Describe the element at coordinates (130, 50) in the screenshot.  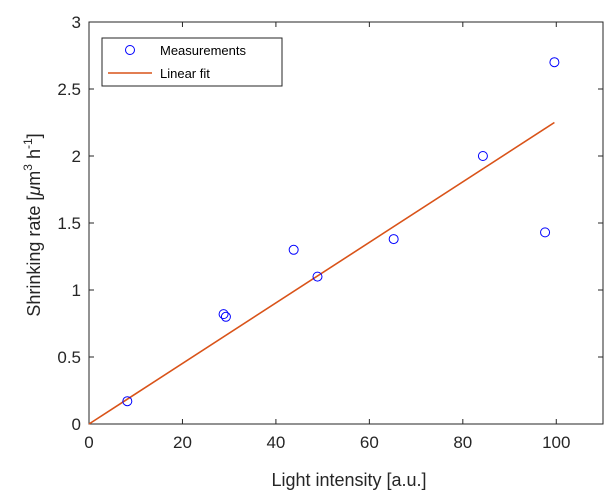
I see `legend-marker-measurements` at that location.